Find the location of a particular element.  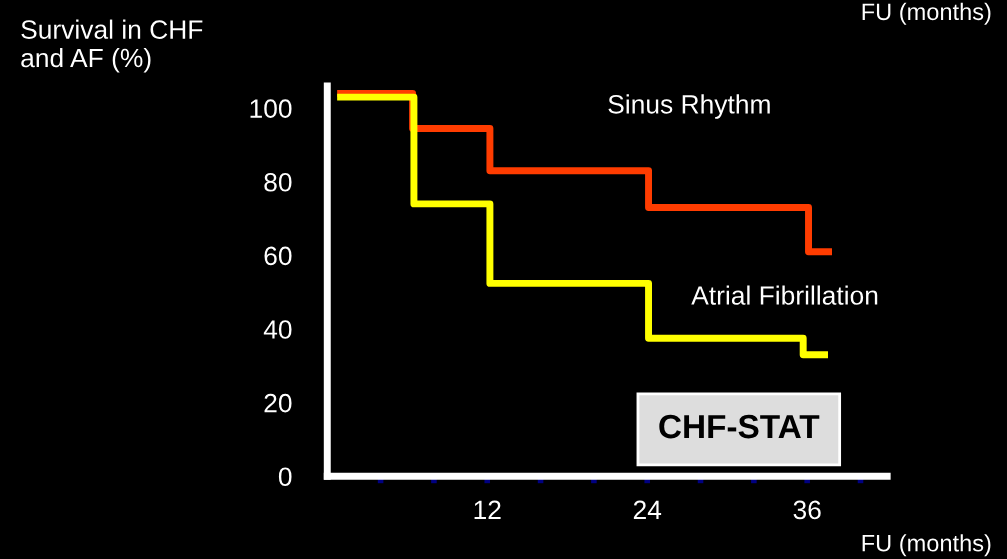

y-tick-label: 100 is located at coordinates (271, 108).